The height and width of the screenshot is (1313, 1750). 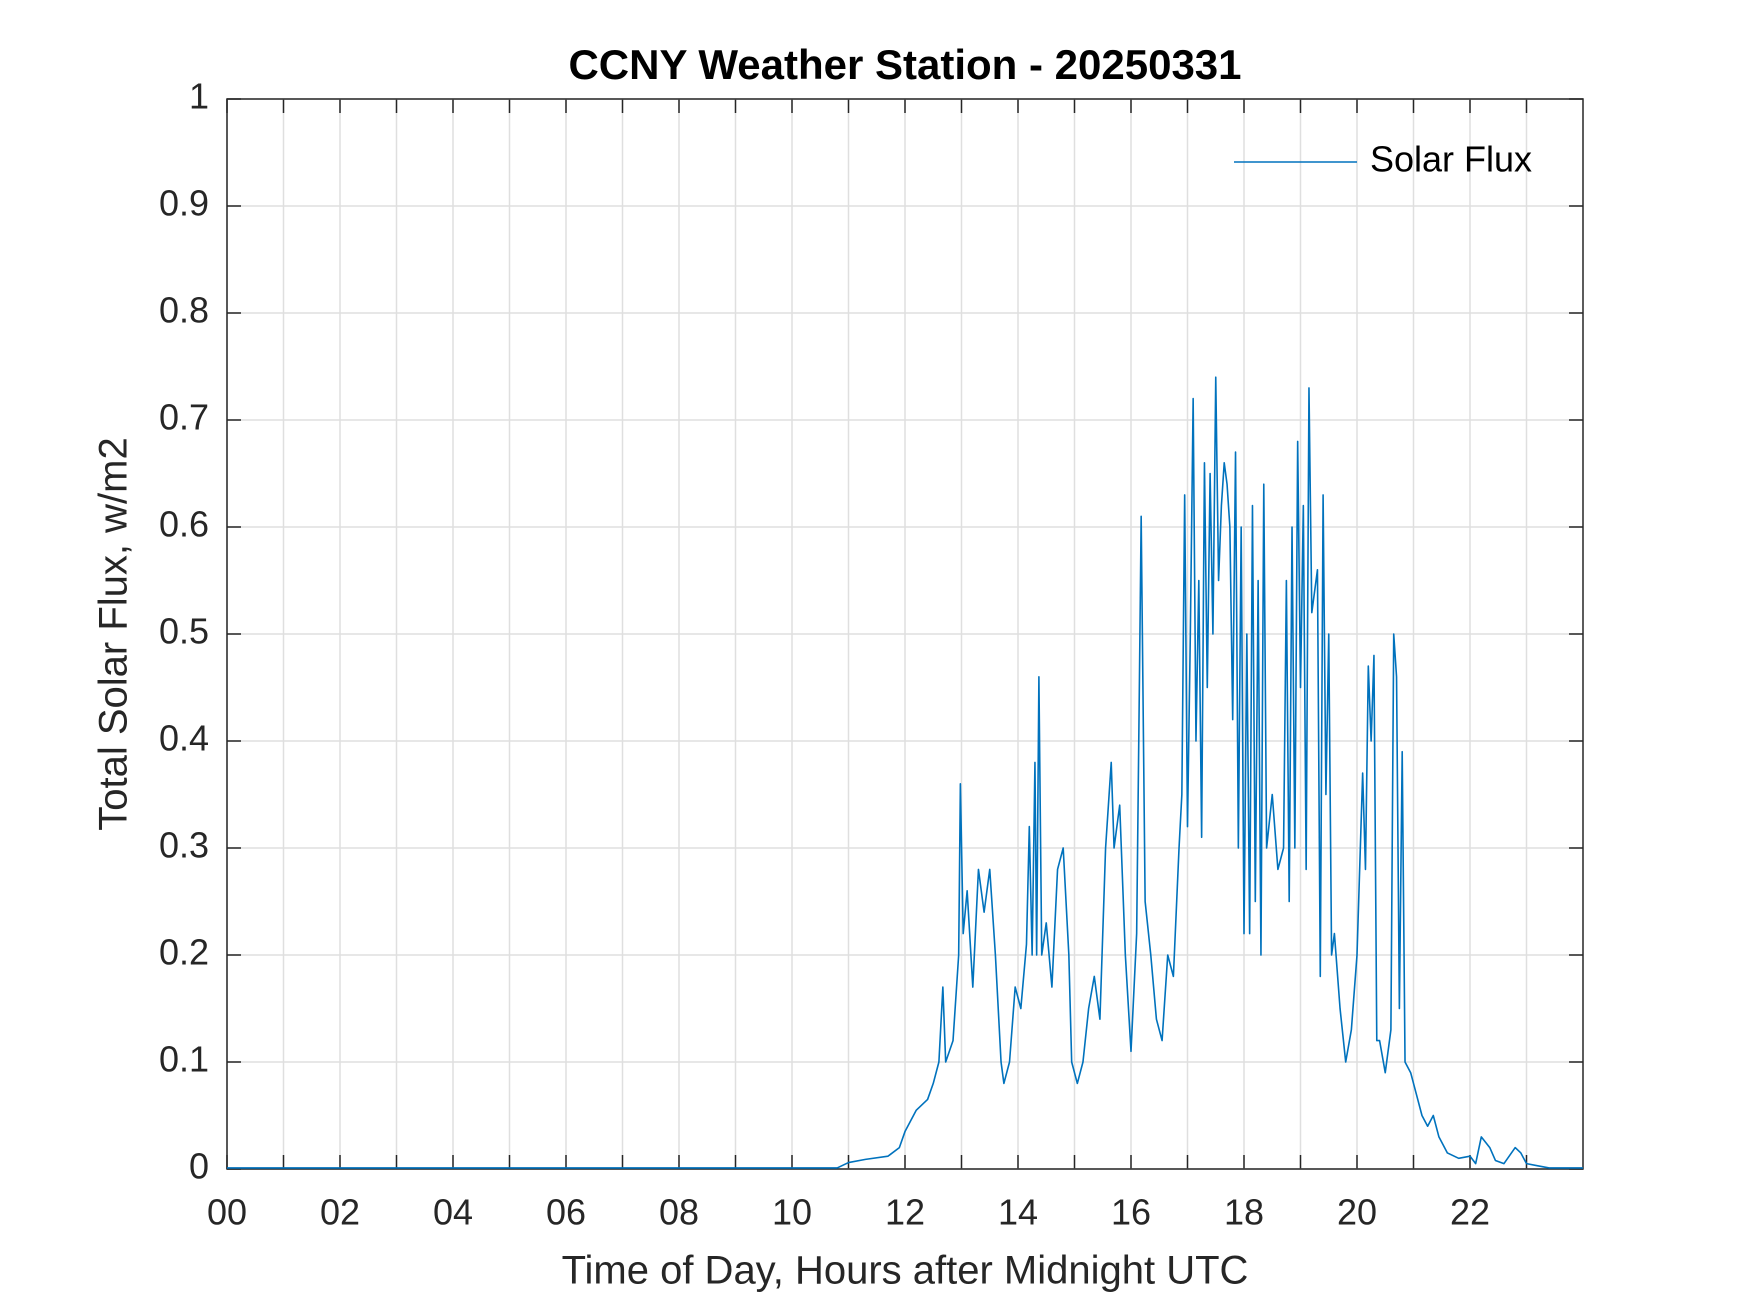 What do you see at coordinates (679, 1212) in the screenshot?
I see `x-tick-label: 08` at bounding box center [679, 1212].